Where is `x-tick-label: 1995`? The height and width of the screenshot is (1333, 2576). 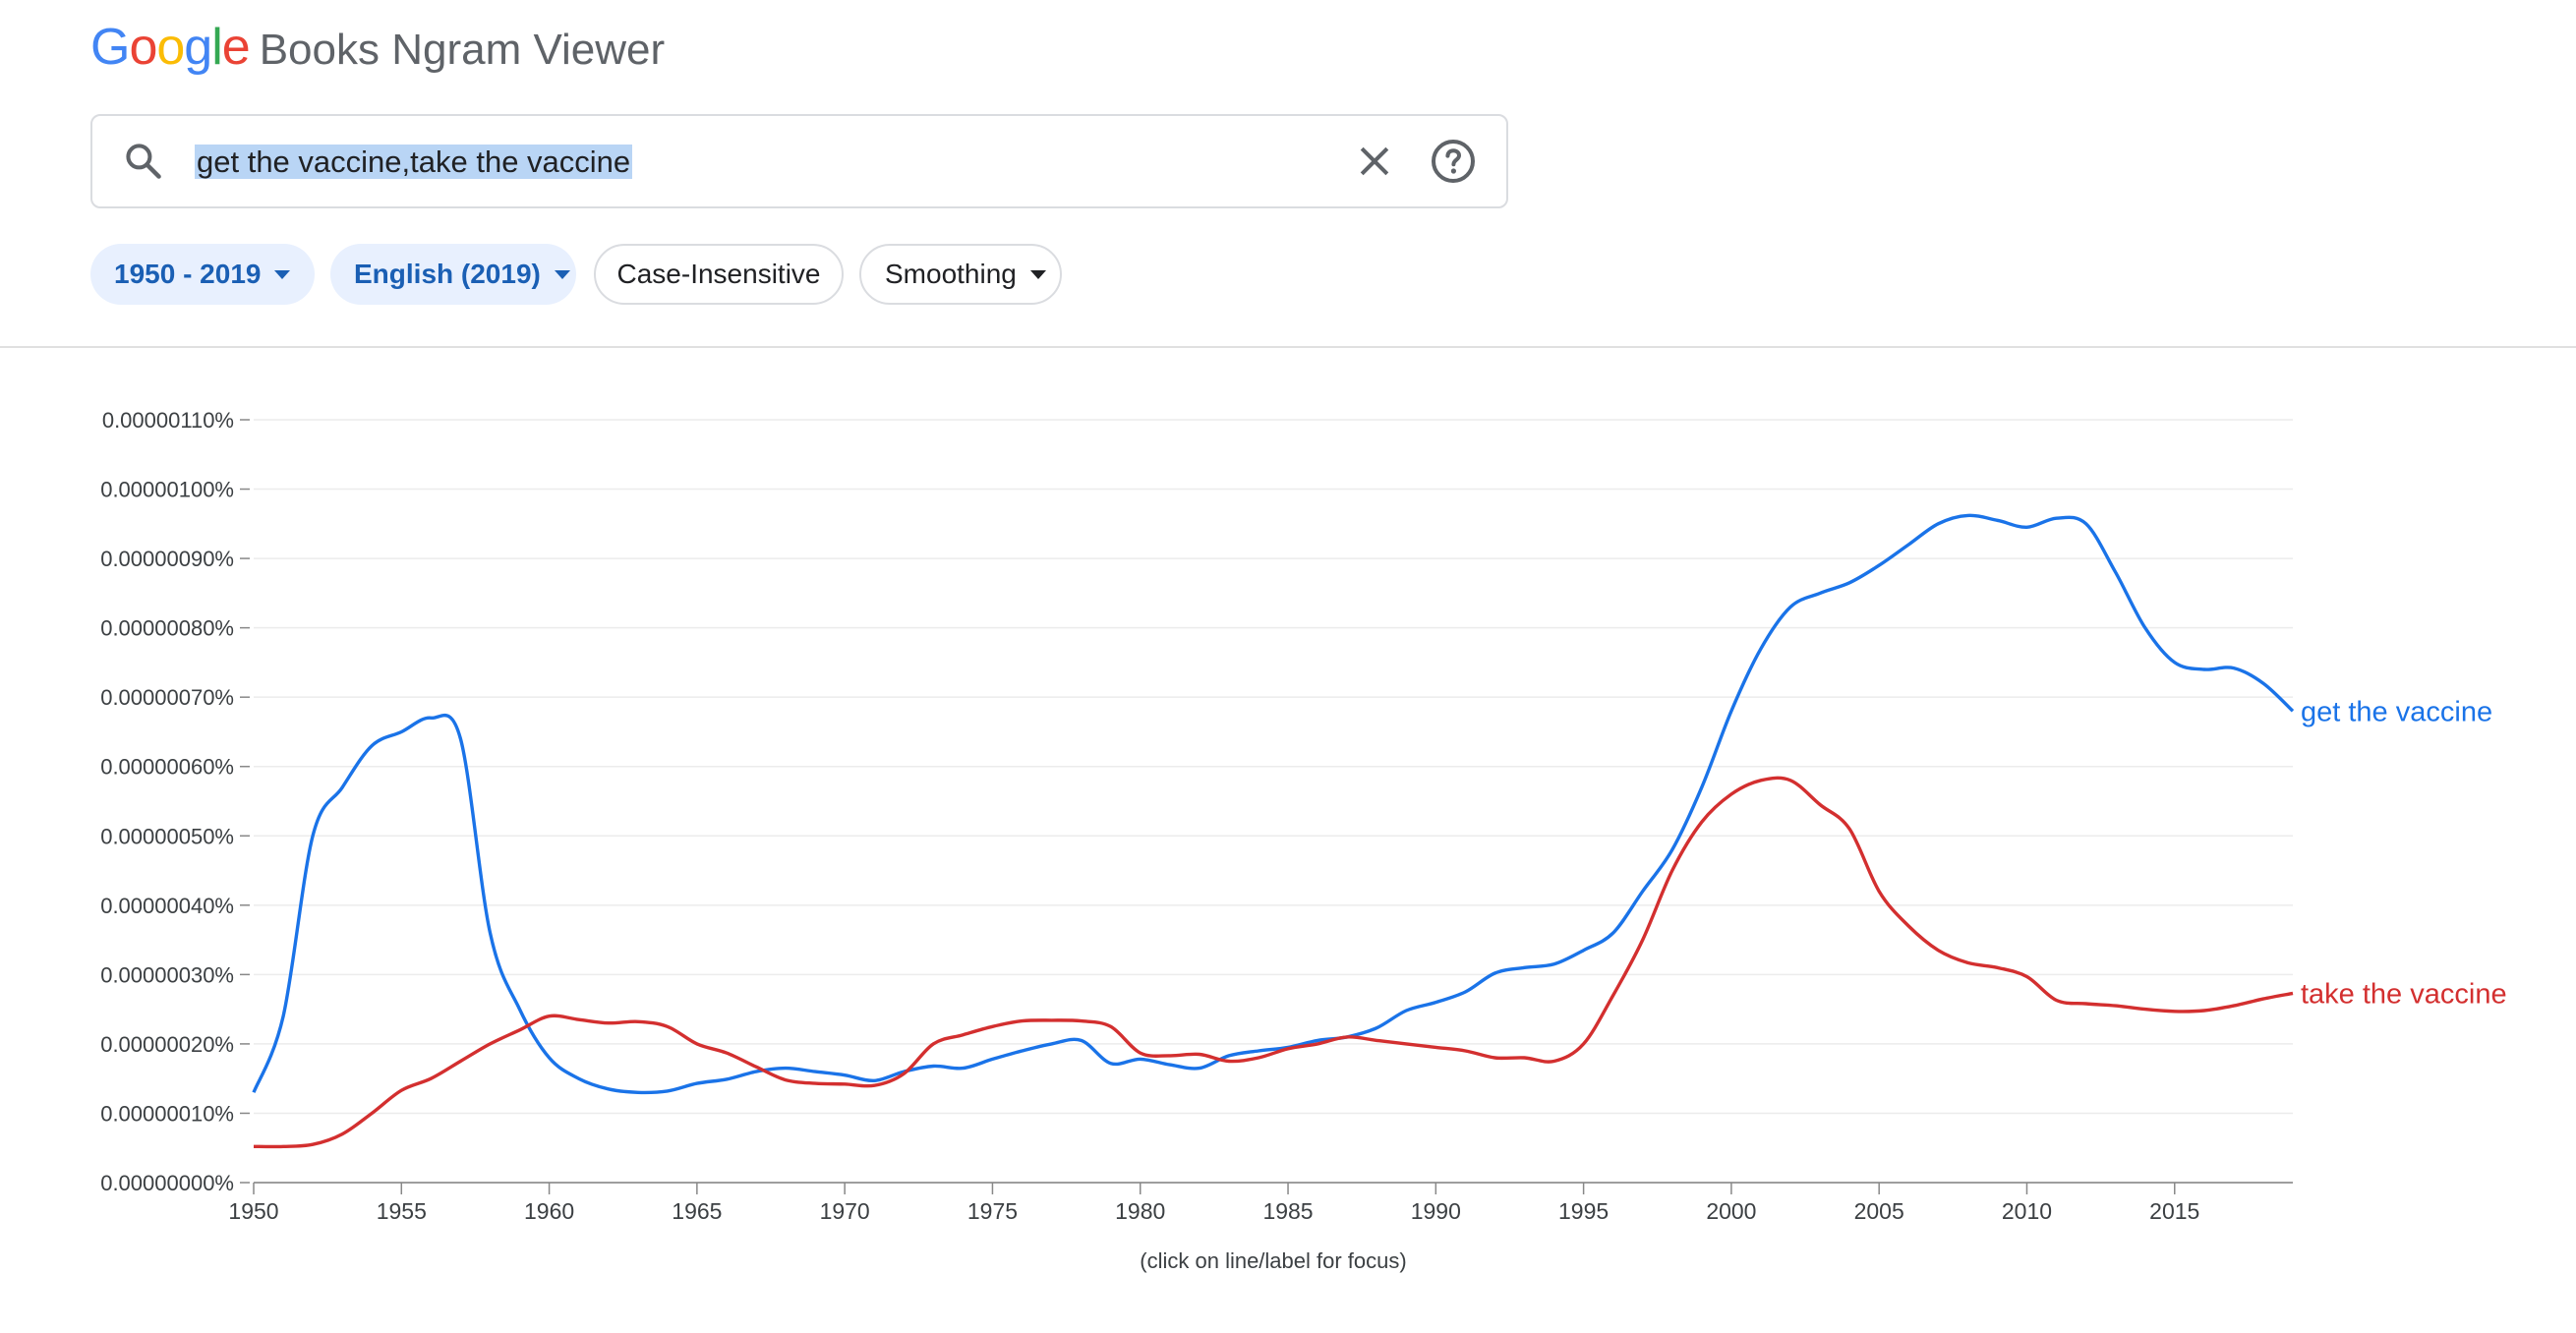
x-tick-label: 1995 is located at coordinates (1583, 1211).